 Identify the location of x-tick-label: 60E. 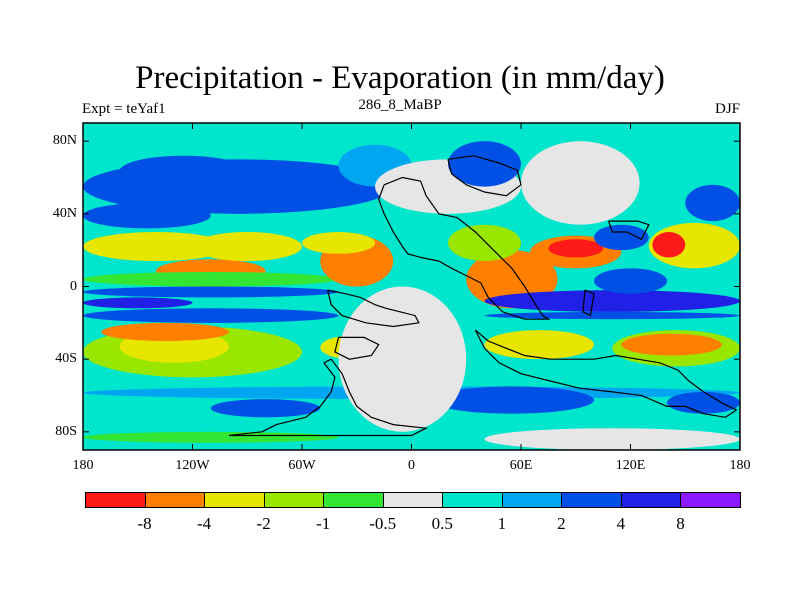
(521, 465).